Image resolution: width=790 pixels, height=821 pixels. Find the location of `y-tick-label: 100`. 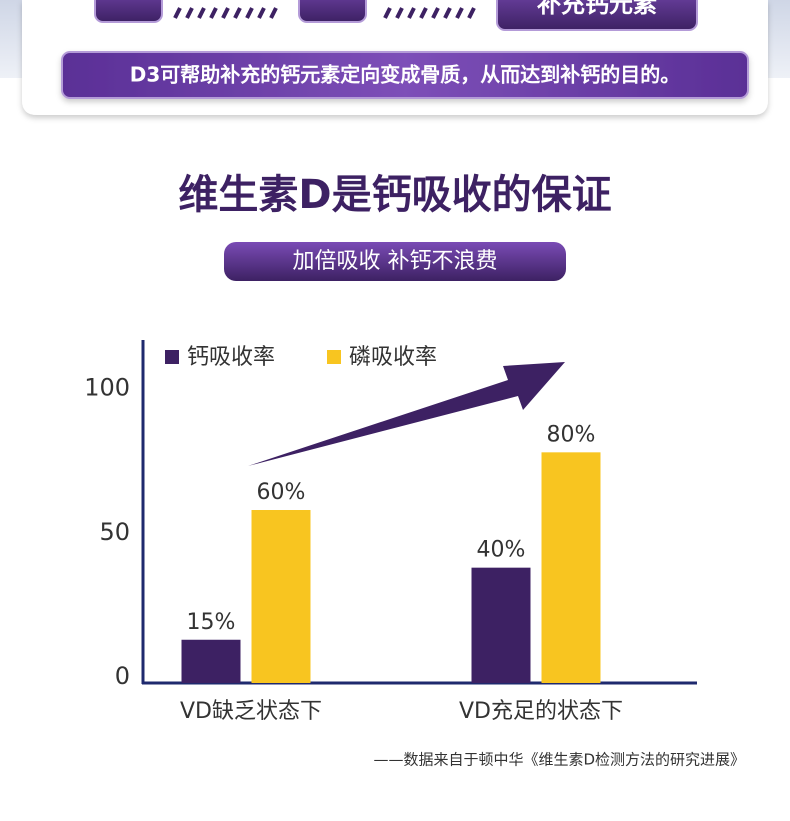

y-tick-label: 100 is located at coordinates (107, 388).